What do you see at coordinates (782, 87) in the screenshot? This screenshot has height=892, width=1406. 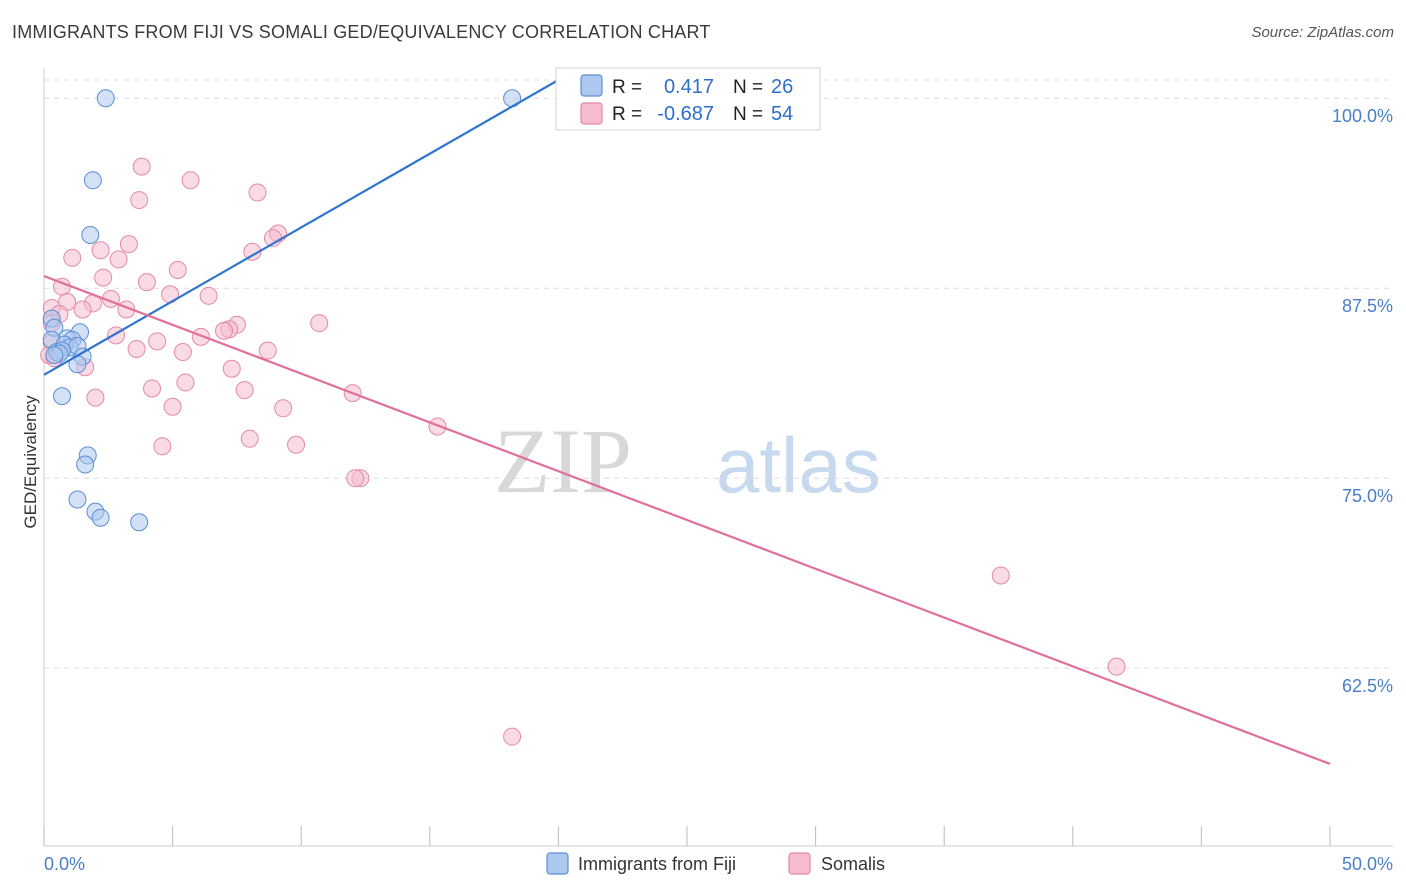 I see `legend-n-value-fiji: 26` at bounding box center [782, 87].